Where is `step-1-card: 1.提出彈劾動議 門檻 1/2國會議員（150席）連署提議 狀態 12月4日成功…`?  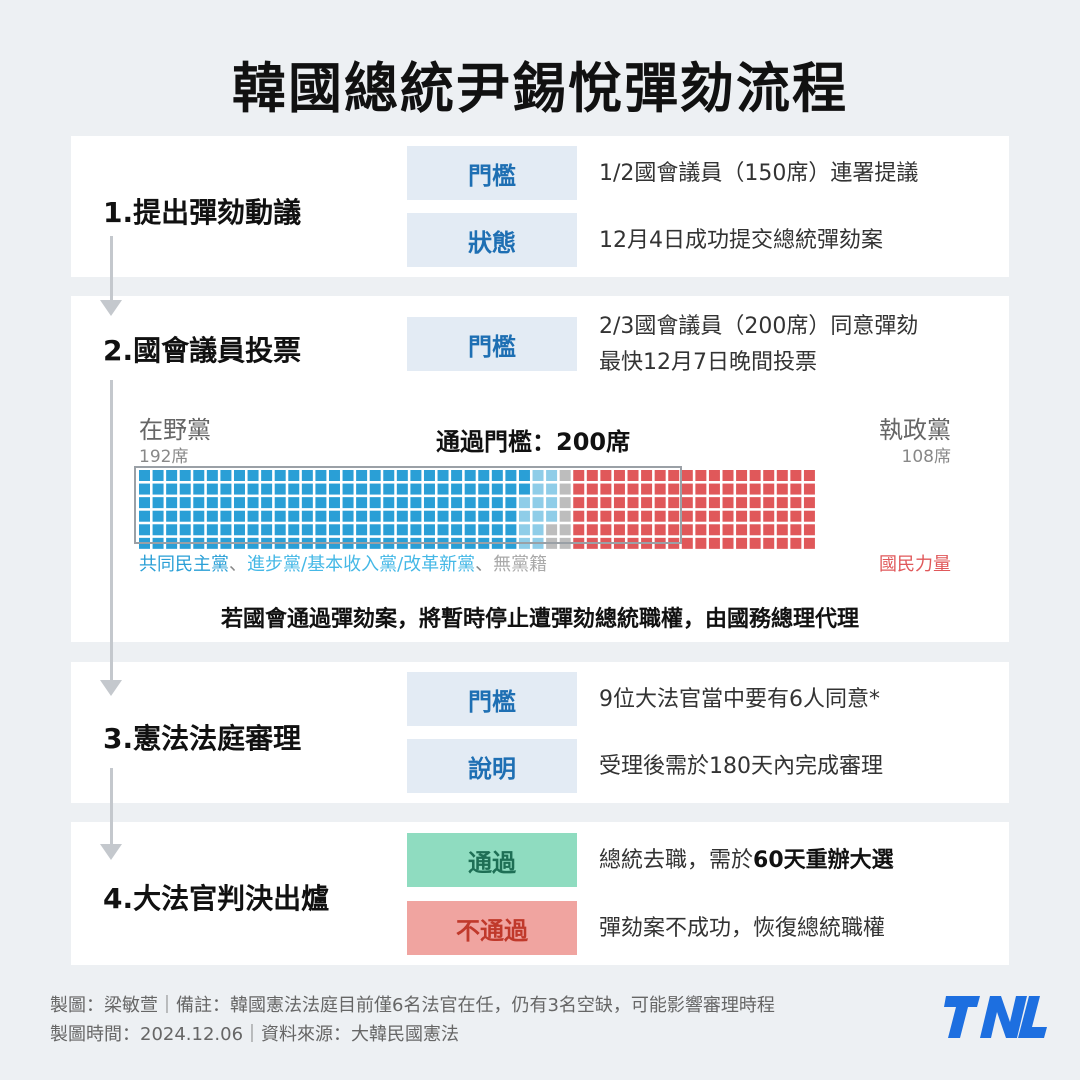
step-1-card: 1.提出彈劾動議 門檻 1/2國會議員（150席）連署提議 狀態 12月4日成功… is located at coordinates (540, 206).